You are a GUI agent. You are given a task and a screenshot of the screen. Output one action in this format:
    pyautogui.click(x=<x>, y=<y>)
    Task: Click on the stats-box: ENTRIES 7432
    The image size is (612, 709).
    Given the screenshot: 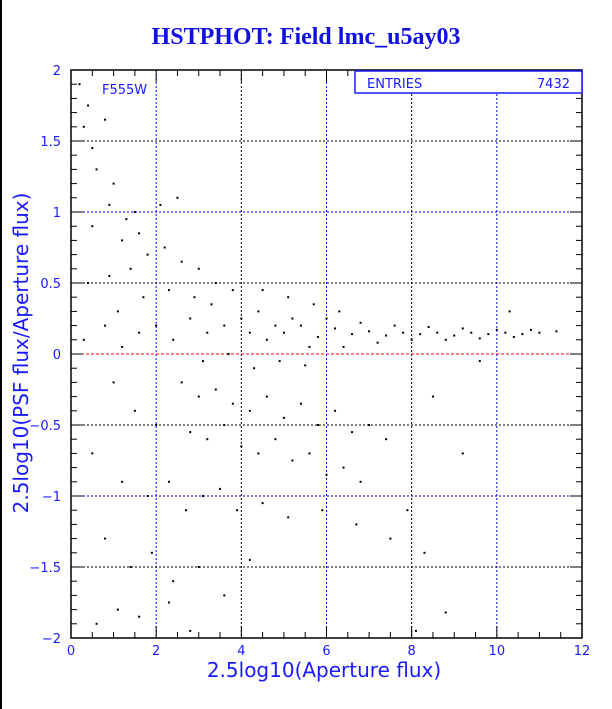 What is the action you would take?
    pyautogui.click(x=468, y=82)
    